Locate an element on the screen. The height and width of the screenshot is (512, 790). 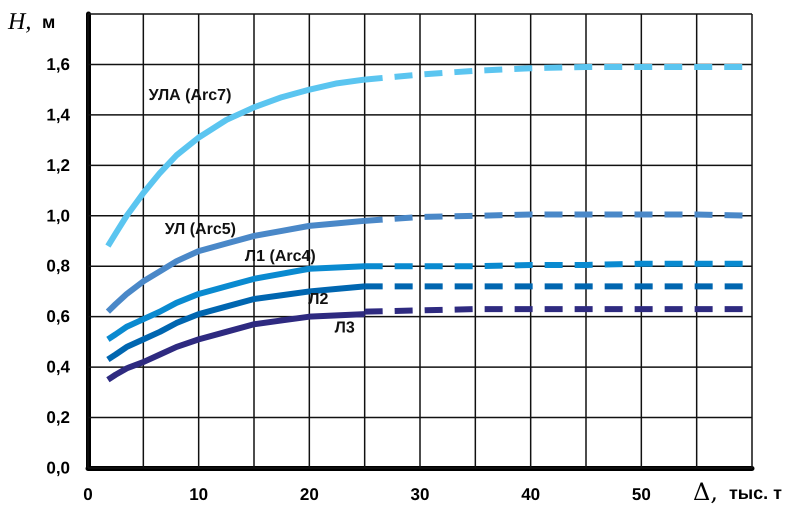
y-tick-label: 0,4 is located at coordinates (58, 367).